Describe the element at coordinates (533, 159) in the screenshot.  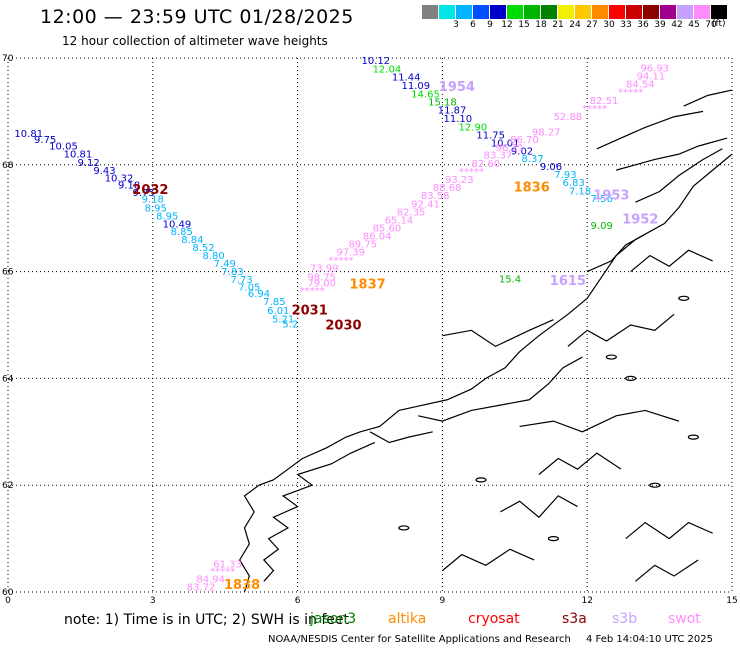
I see `wave-height-label: 8.37` at that location.